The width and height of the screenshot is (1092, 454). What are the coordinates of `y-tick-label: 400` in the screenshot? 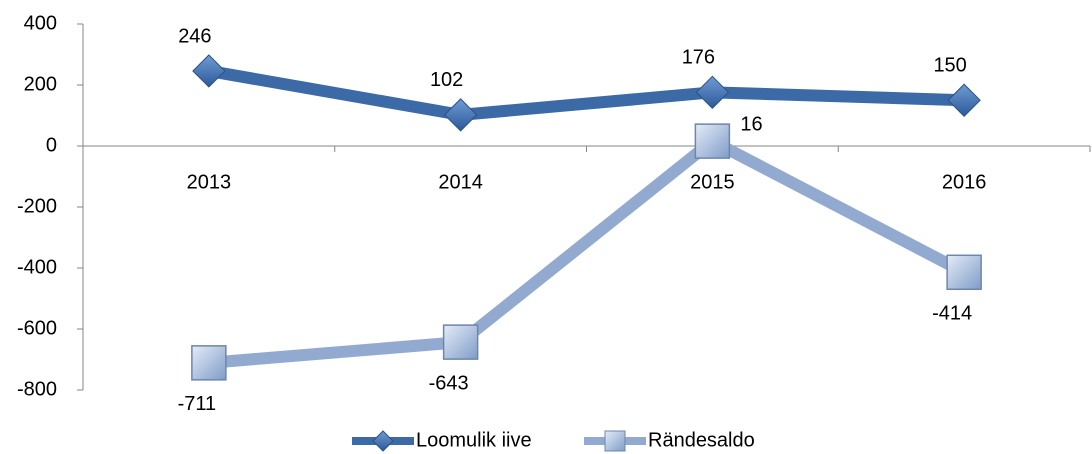 It's located at (40, 23).